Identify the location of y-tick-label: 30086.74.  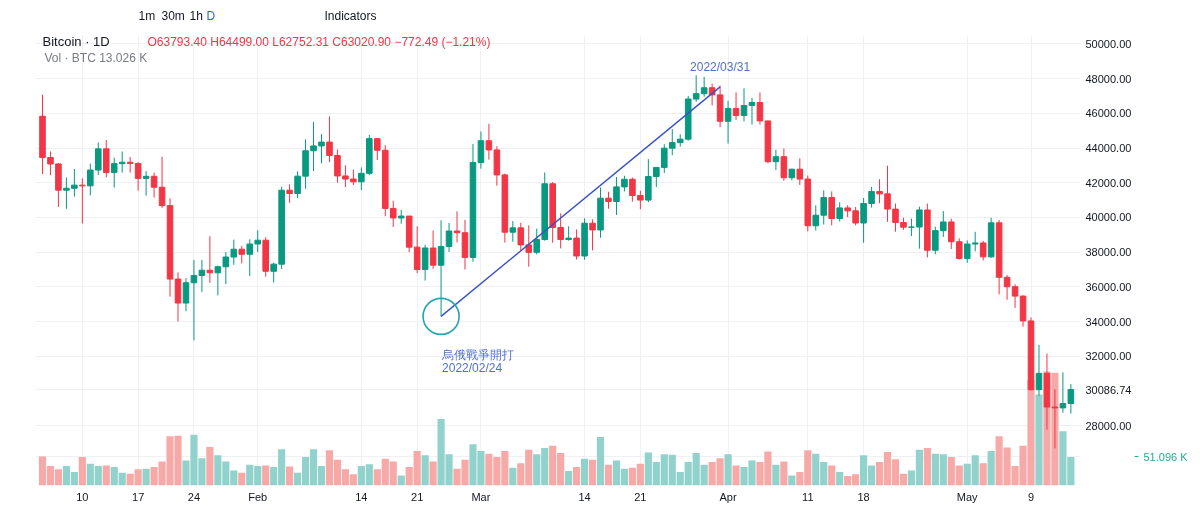
(1108, 389).